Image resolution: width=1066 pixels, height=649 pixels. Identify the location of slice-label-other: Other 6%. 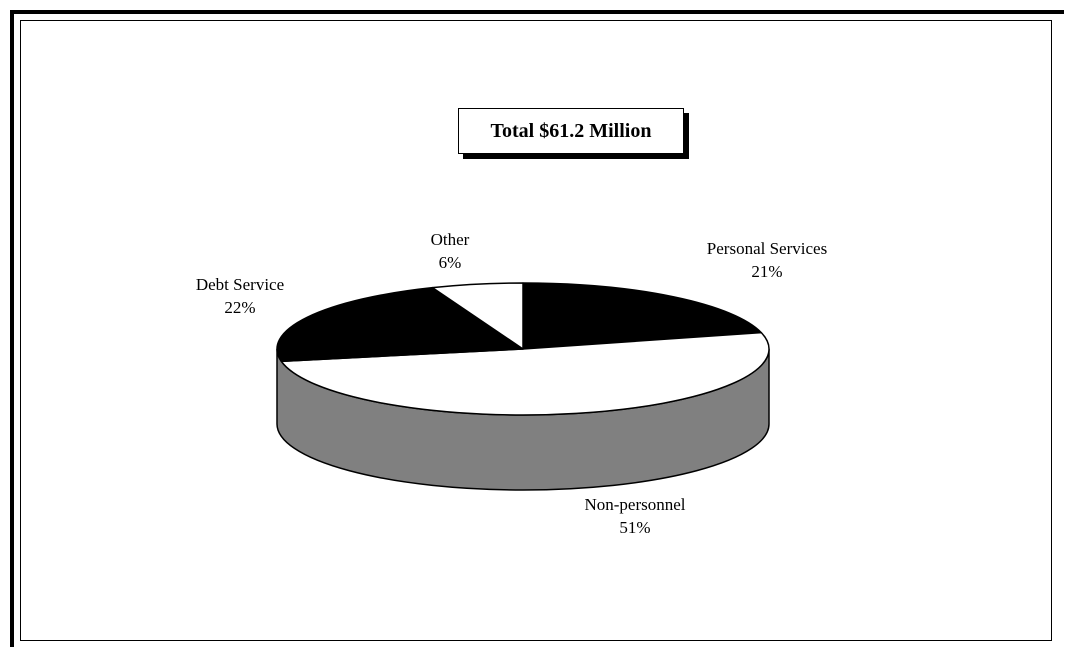
(450, 251).